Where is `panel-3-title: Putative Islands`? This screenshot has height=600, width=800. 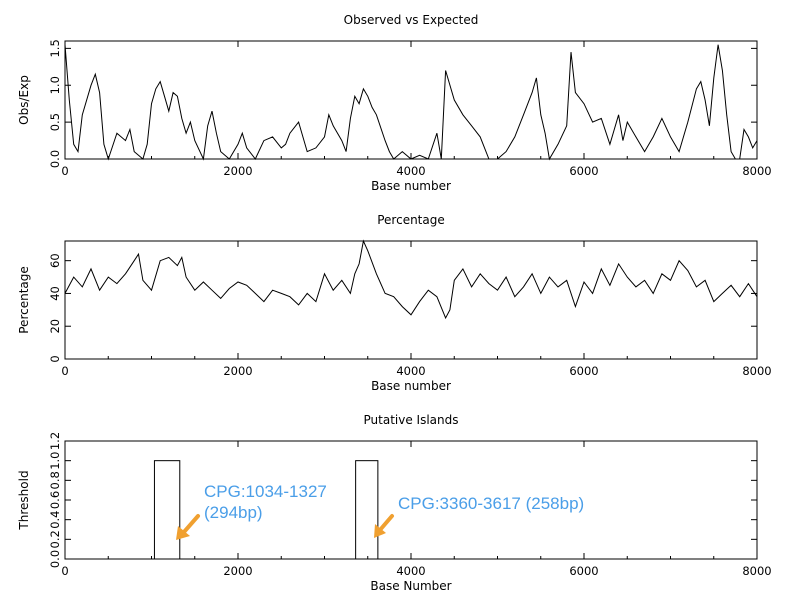
panel-3-title: Putative Islands is located at coordinates (411, 420).